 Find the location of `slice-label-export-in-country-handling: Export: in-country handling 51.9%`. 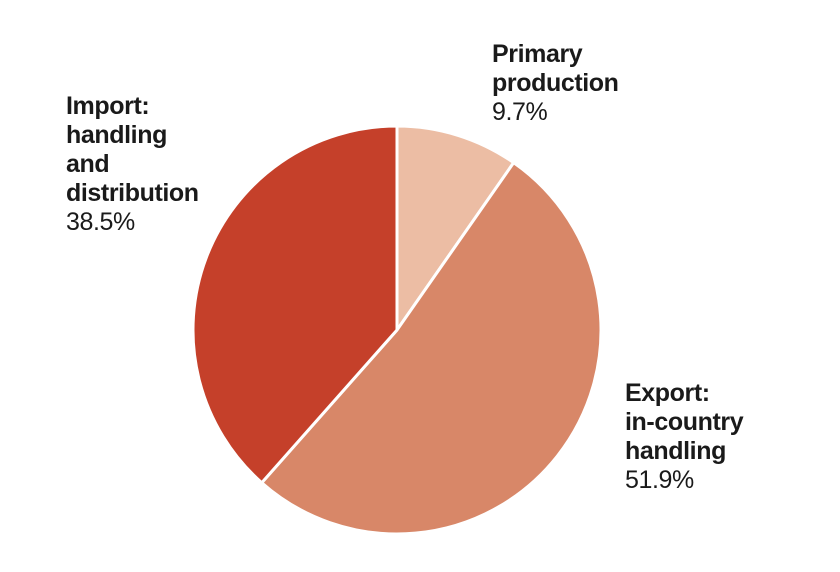

slice-label-export-in-country-handling: Export: in-country handling 51.9% is located at coordinates (684, 437).